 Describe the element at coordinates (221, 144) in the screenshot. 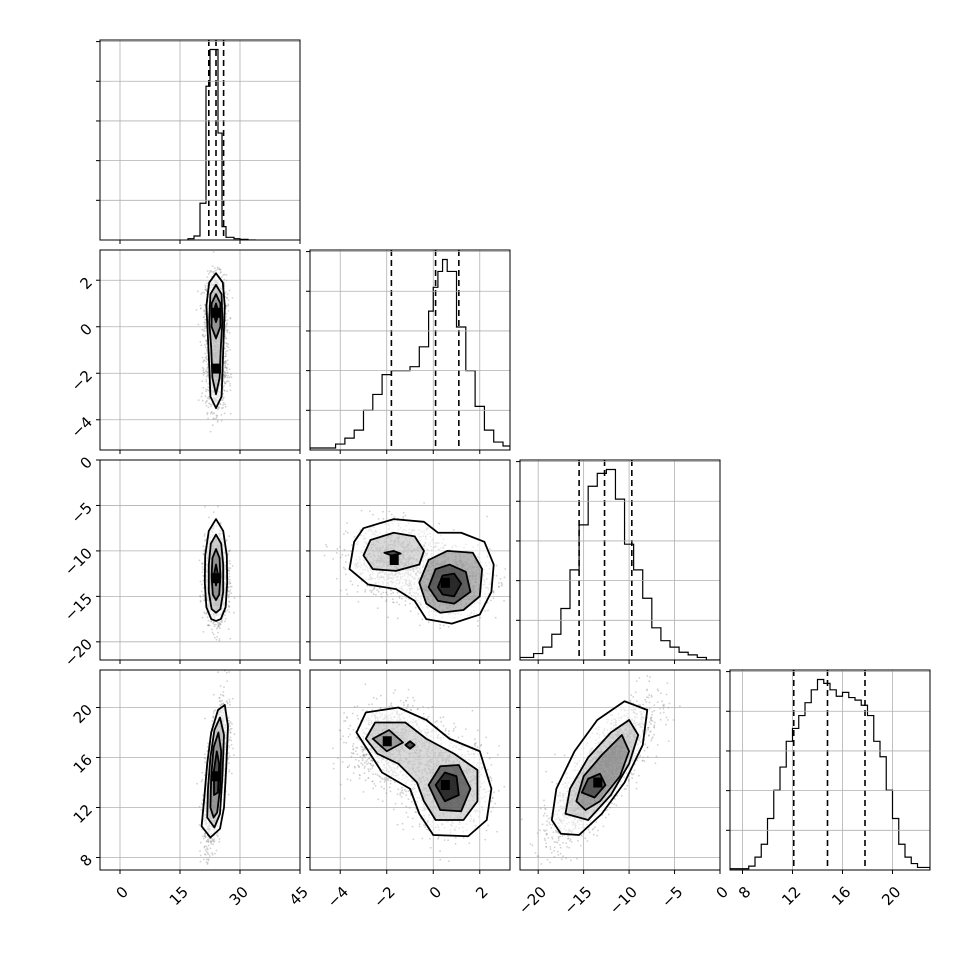

I see `histogram-step-line` at that location.